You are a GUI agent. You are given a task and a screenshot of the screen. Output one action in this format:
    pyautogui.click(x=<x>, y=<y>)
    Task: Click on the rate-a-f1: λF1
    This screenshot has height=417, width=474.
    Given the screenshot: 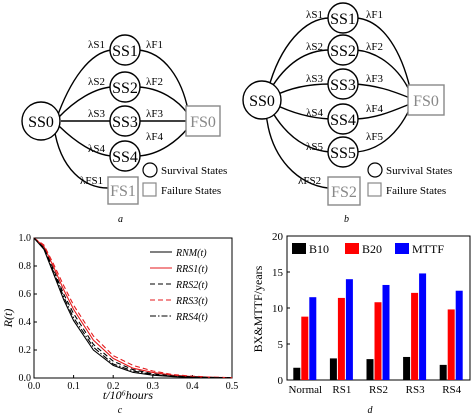 What is the action you would take?
    pyautogui.click(x=154, y=45)
    